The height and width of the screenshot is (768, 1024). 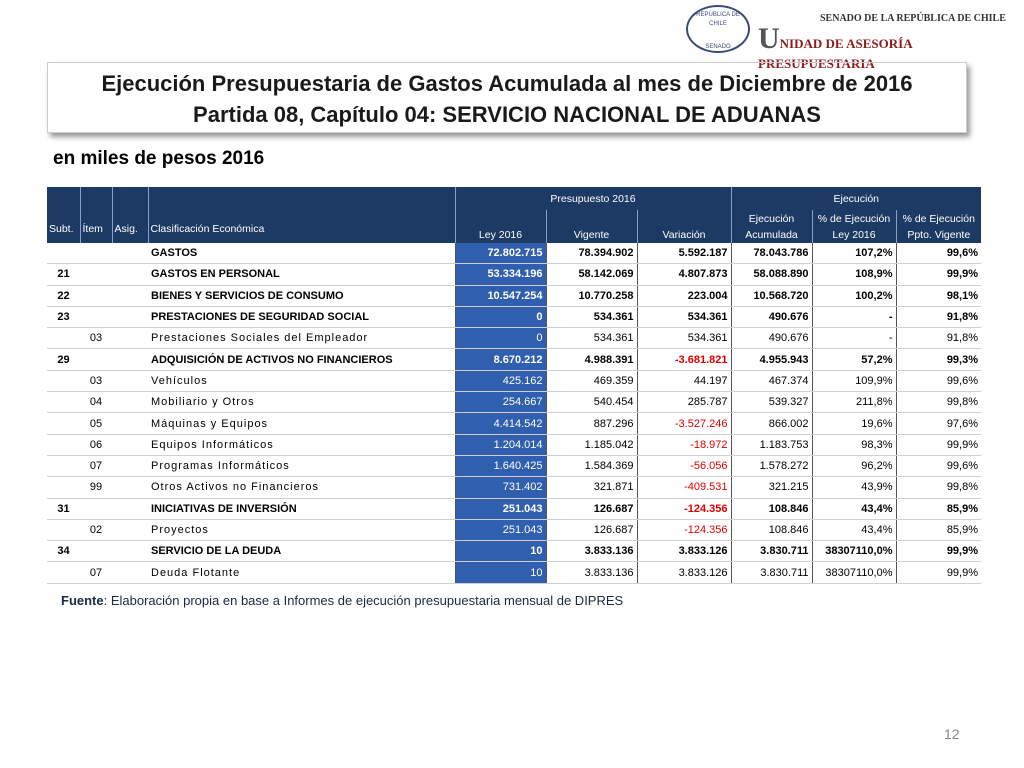 What do you see at coordinates (683, 296) in the screenshot?
I see `value-cell: 223.004` at bounding box center [683, 296].